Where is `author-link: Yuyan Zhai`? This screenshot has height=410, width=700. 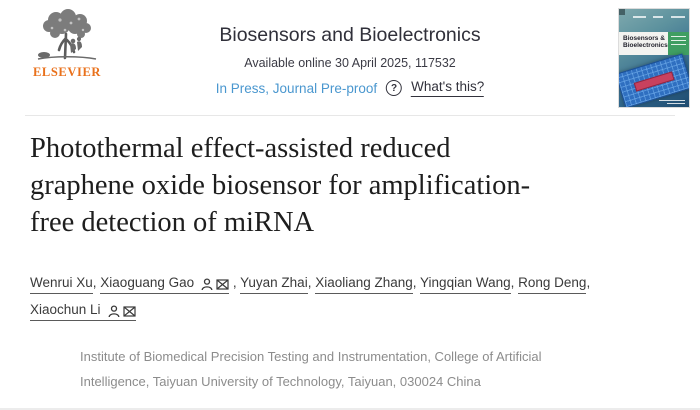
author-link: Yuyan Zhai is located at coordinates (274, 284).